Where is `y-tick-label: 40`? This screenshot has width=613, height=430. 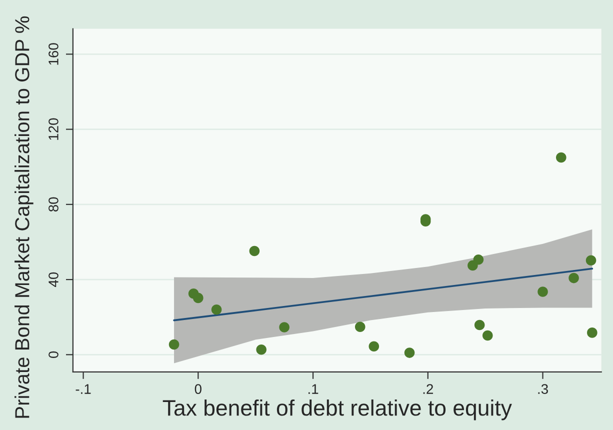 y-tick-label: 40 is located at coordinates (53, 279).